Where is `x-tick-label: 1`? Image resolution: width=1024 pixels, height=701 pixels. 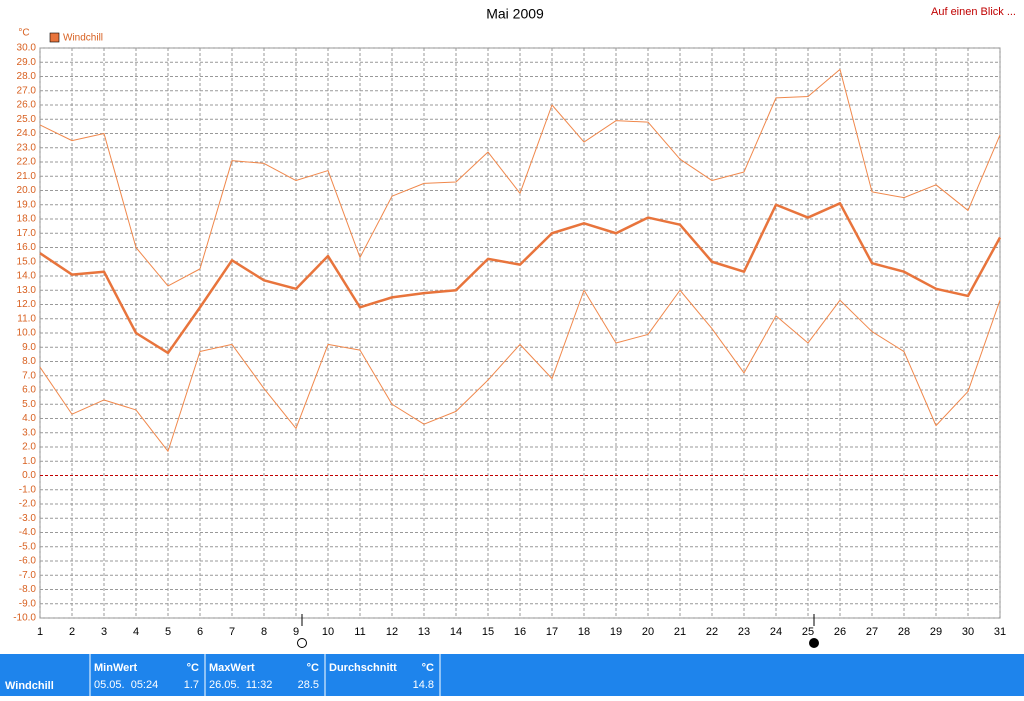
x-tick-label: 1 is located at coordinates (40, 632).